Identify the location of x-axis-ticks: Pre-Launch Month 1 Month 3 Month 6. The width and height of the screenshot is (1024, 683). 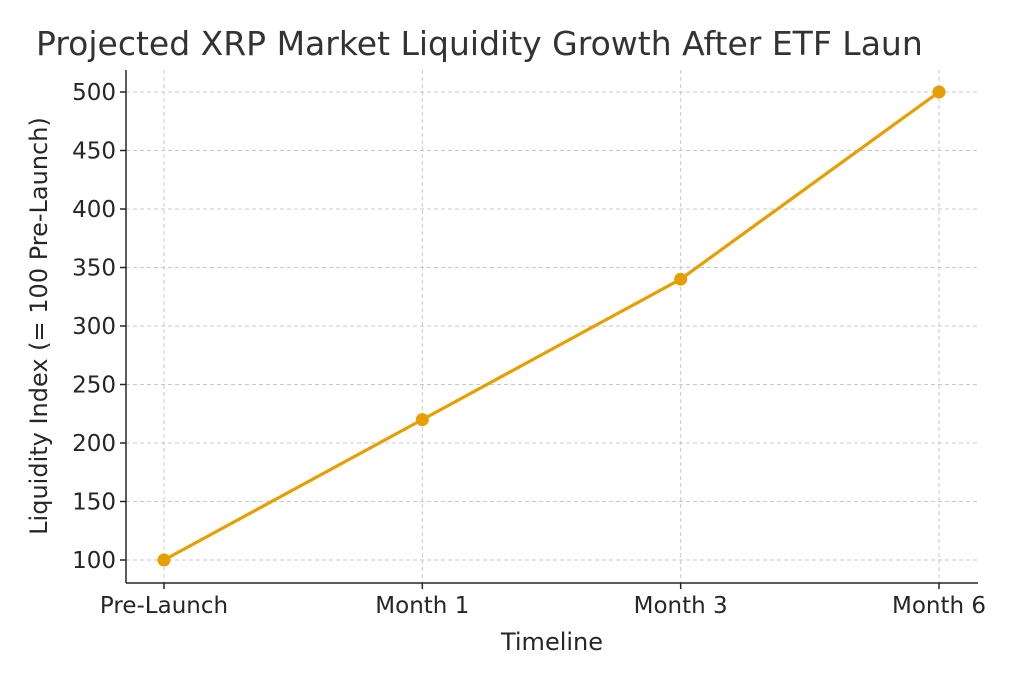
(543, 601).